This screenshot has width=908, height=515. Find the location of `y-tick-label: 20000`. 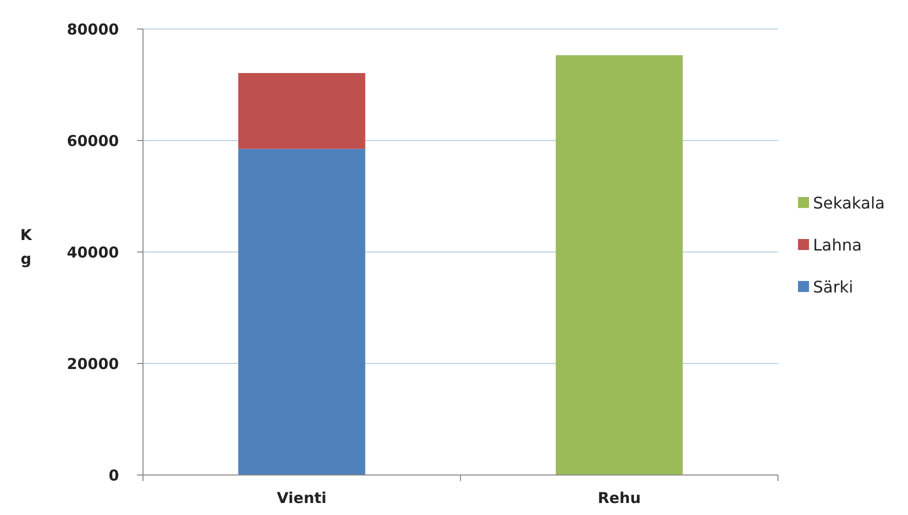

y-tick-label: 20000 is located at coordinates (92, 363).